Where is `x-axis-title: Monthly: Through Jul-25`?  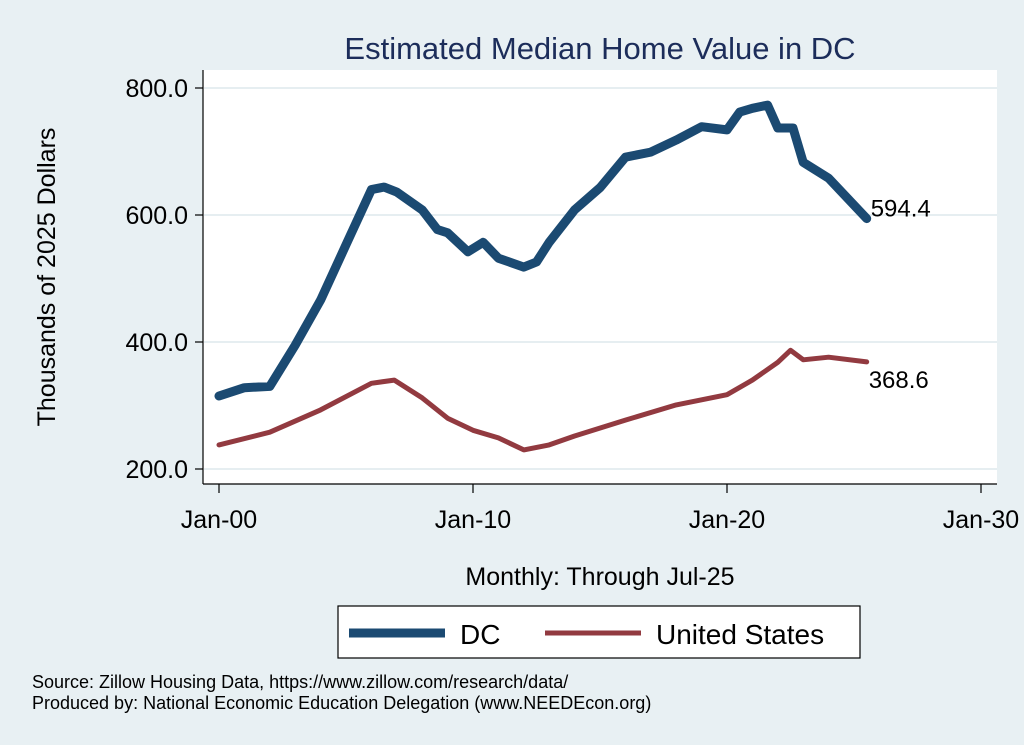
x-axis-title: Monthly: Through Jul-25 is located at coordinates (599, 577).